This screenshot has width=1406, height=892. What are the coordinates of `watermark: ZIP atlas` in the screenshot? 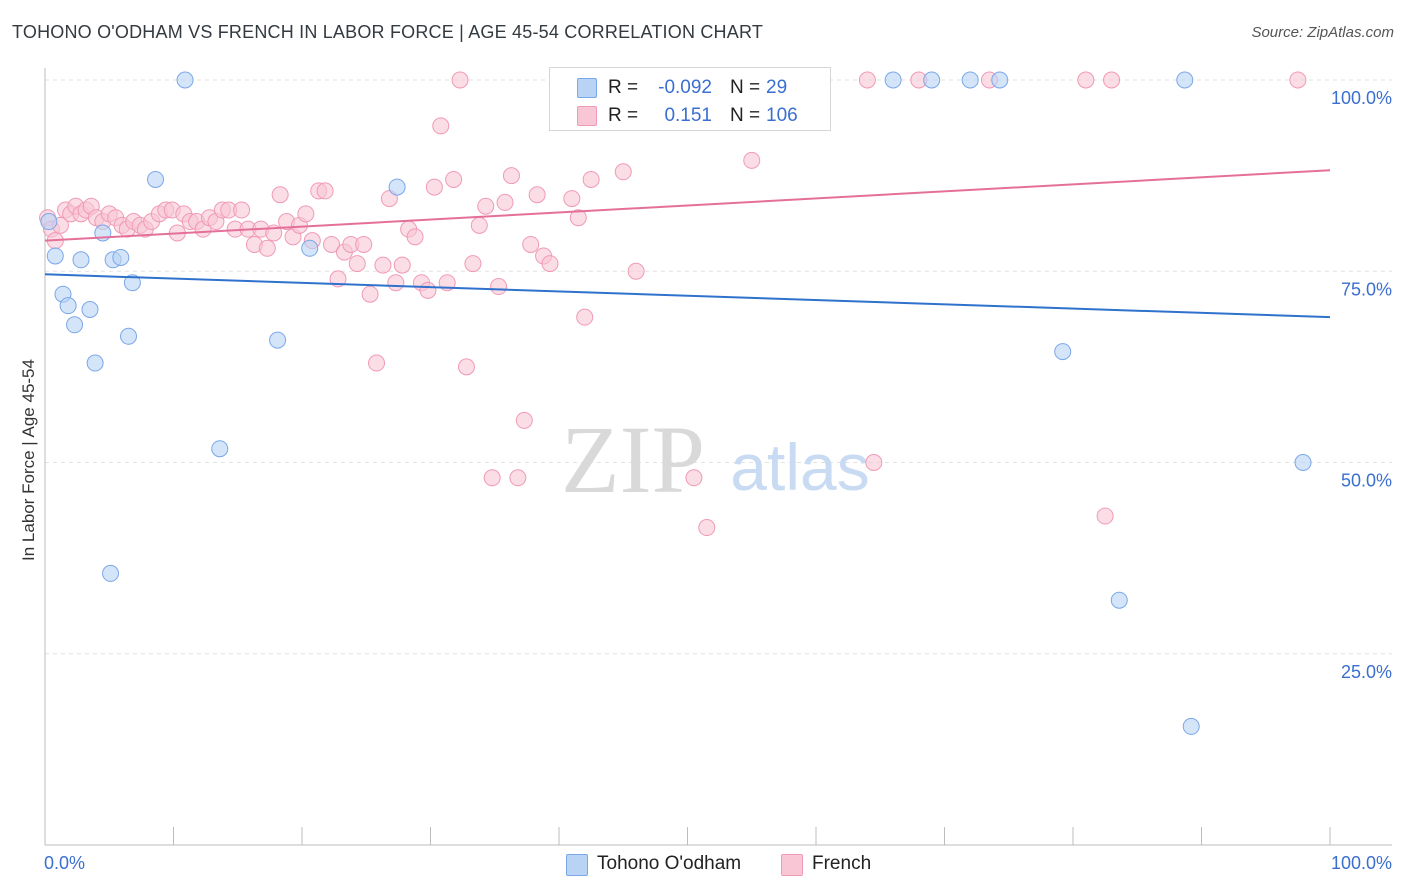 It's located at (715, 459).